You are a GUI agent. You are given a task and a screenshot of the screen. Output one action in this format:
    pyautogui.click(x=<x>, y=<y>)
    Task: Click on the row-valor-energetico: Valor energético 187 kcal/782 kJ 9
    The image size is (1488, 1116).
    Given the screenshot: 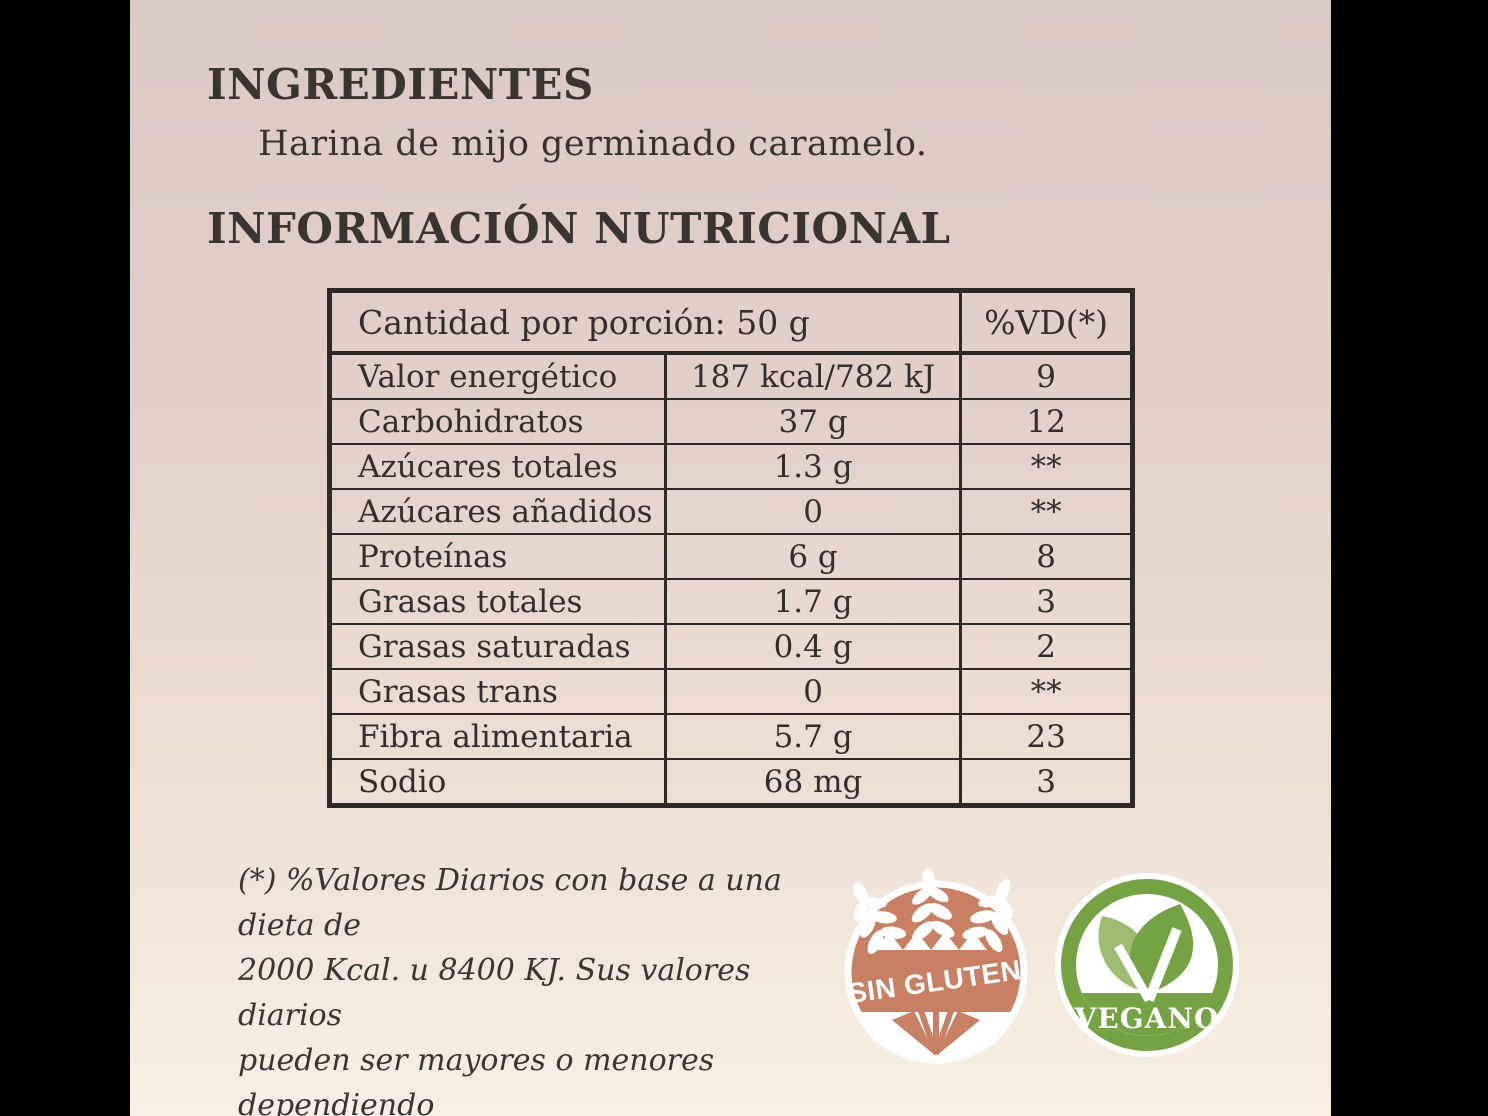 What is the action you would take?
    pyautogui.click(x=731, y=377)
    